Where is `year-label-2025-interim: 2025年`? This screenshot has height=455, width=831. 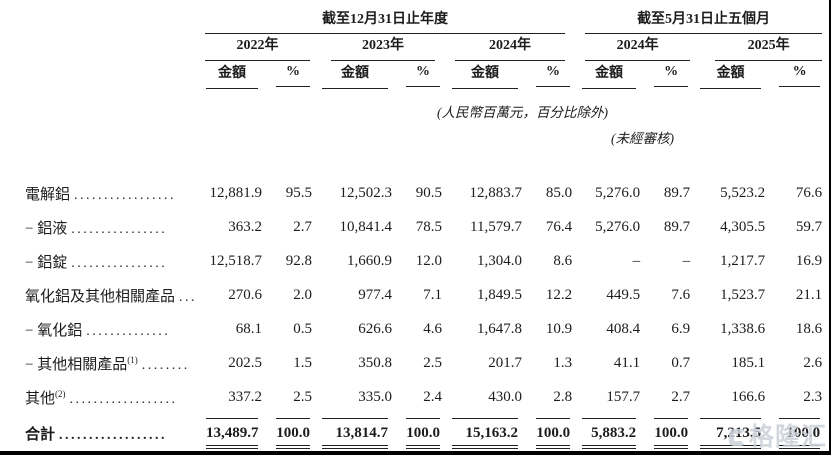
year-label-2025-interim: 2025年 is located at coordinates (769, 47).